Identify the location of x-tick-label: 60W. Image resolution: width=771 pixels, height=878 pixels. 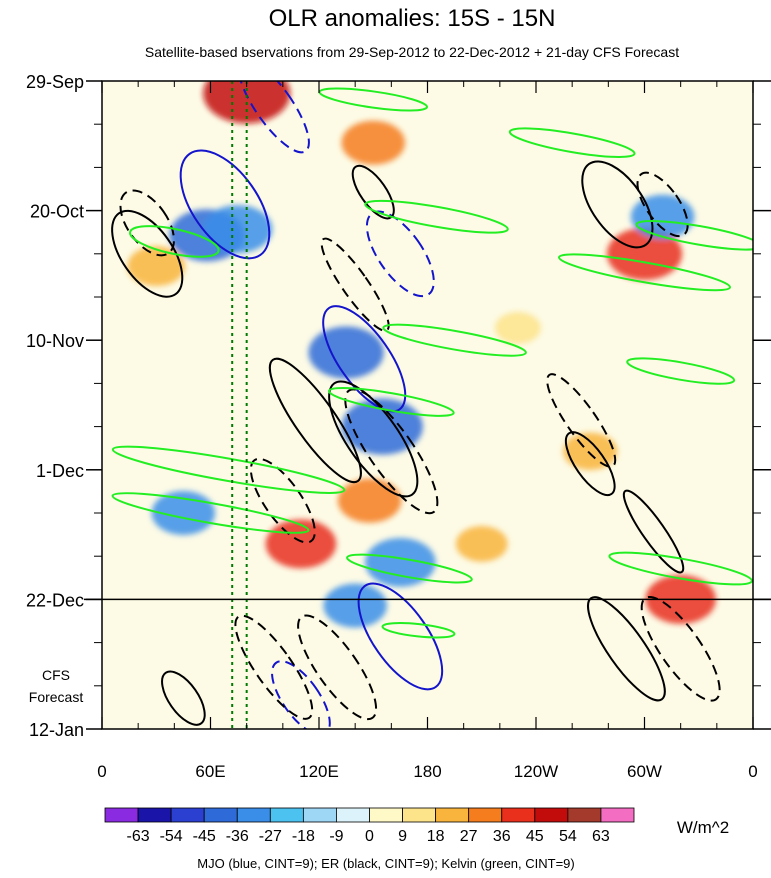
(644, 771).